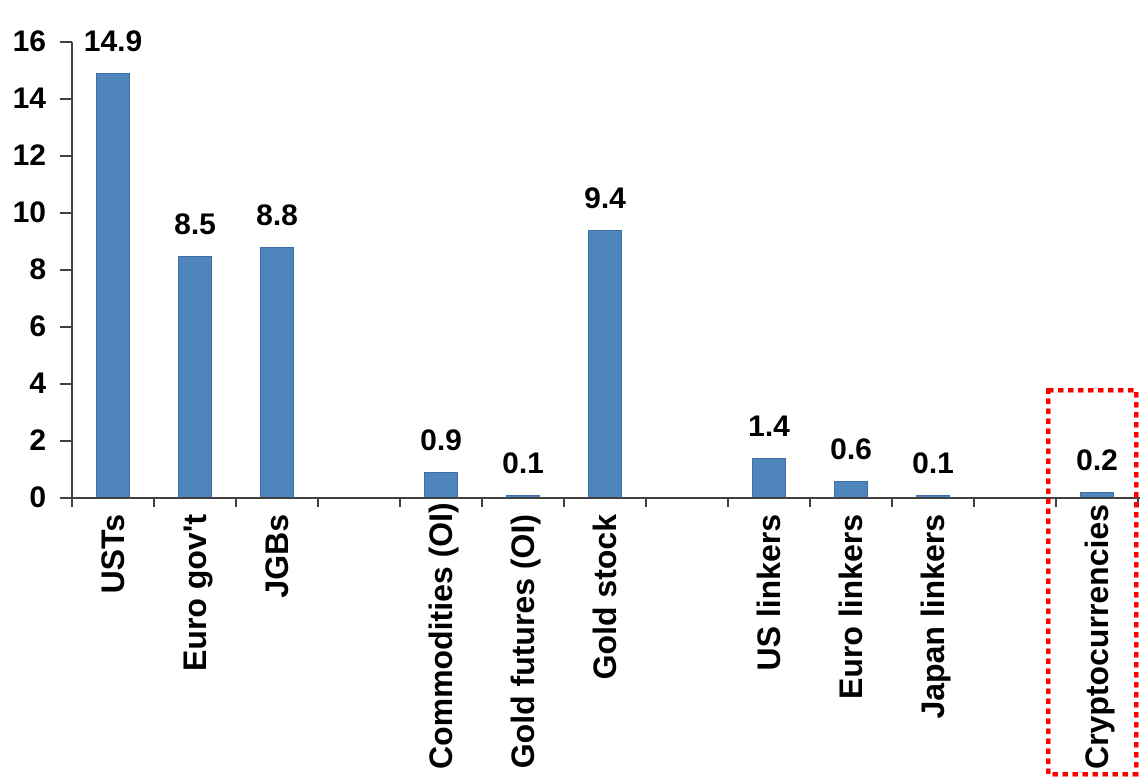 The height and width of the screenshot is (780, 1146). Describe the element at coordinates (37, 326) in the screenshot. I see `y-axis-tick-label: 6` at that location.